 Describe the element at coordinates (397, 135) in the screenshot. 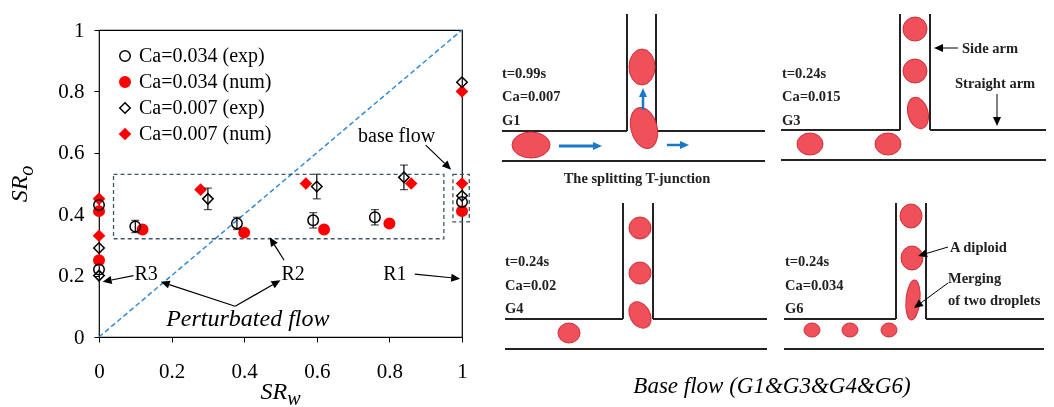

I see `annotation: base flow` at that location.